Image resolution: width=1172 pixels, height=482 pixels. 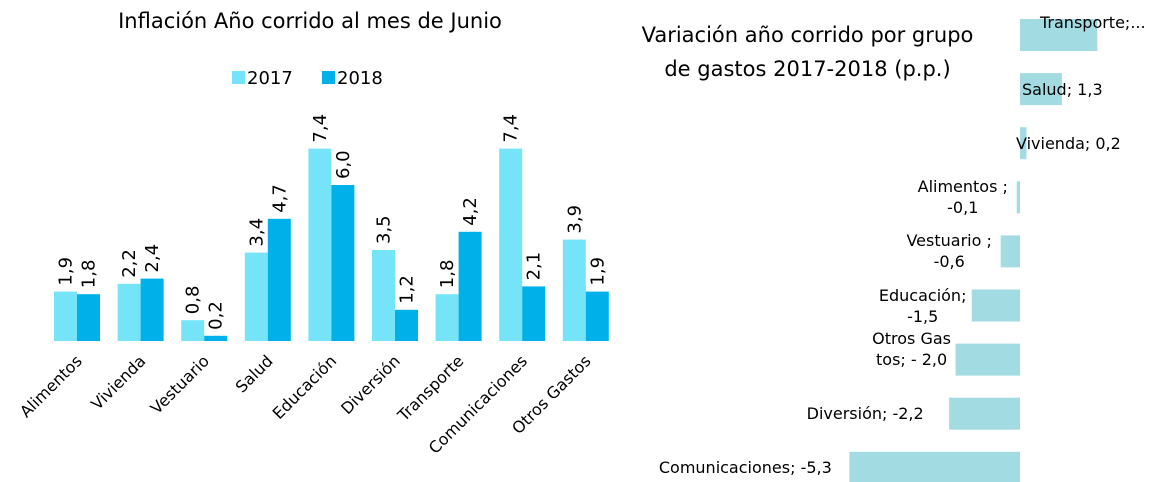 What do you see at coordinates (384, 229) in the screenshot?
I see `value-label: 3,5` at bounding box center [384, 229].